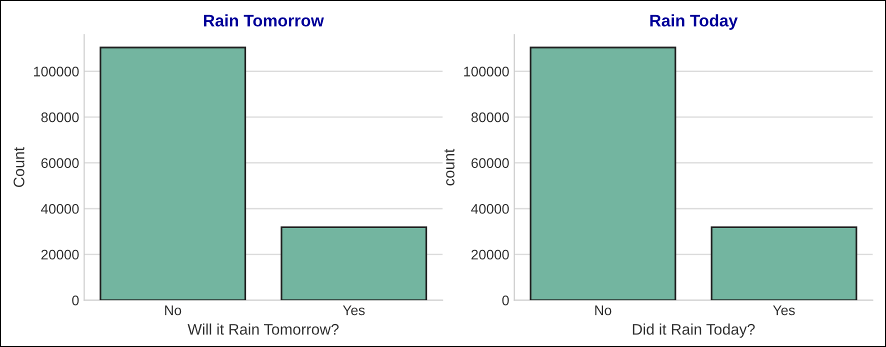 The height and width of the screenshot is (347, 886). Describe the element at coordinates (693, 331) in the screenshot. I see `x-axis-title: Did it Rain Today?` at that location.